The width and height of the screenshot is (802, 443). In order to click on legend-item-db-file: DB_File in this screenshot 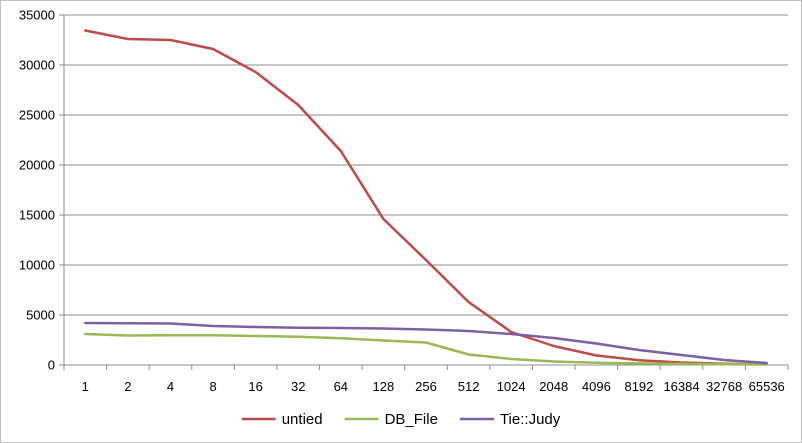, I will do `click(391, 419)`.